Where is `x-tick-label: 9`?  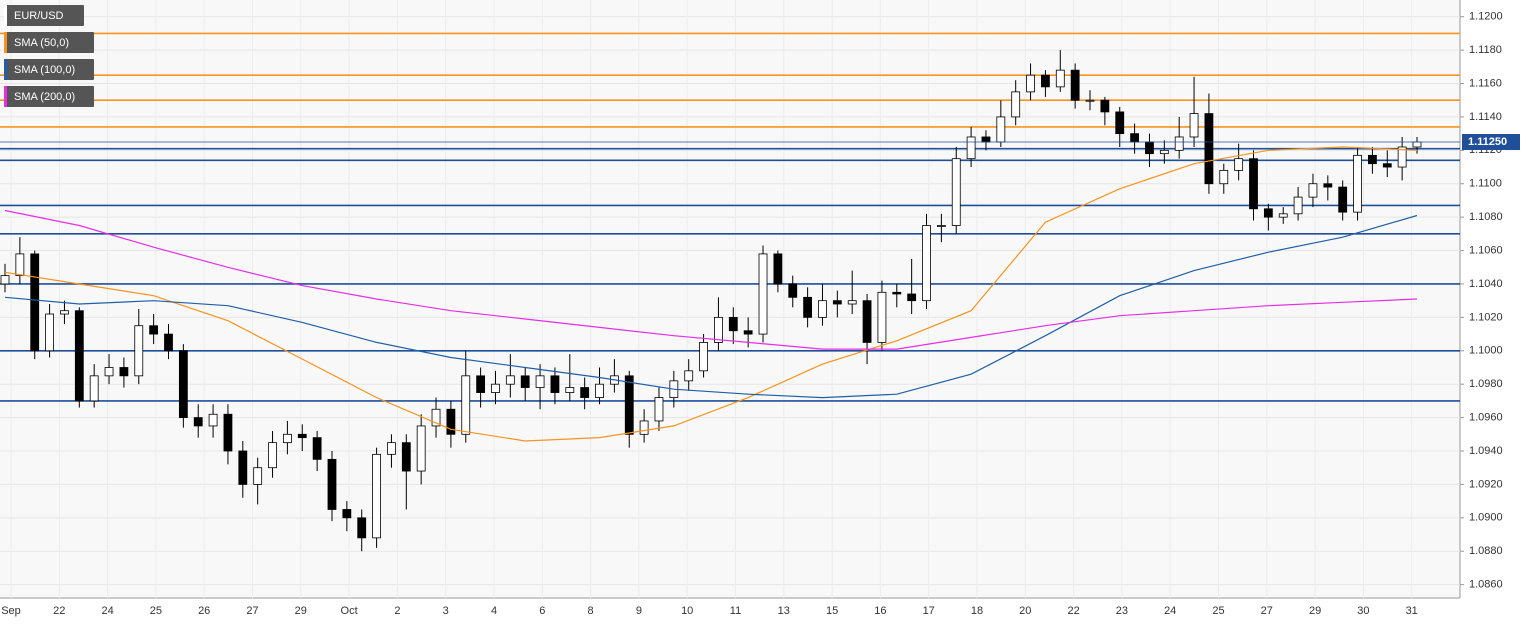
x-tick-label: 9 is located at coordinates (639, 611).